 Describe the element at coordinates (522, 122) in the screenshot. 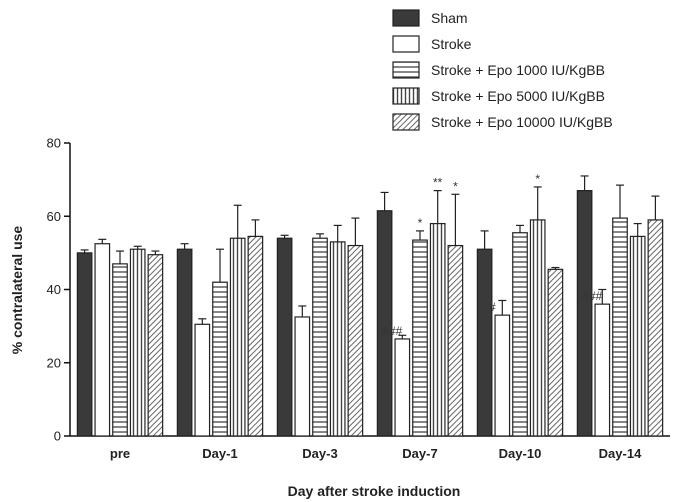

I see `legend-label: Stroke + Epo 10000 IU/KgBB` at that location.